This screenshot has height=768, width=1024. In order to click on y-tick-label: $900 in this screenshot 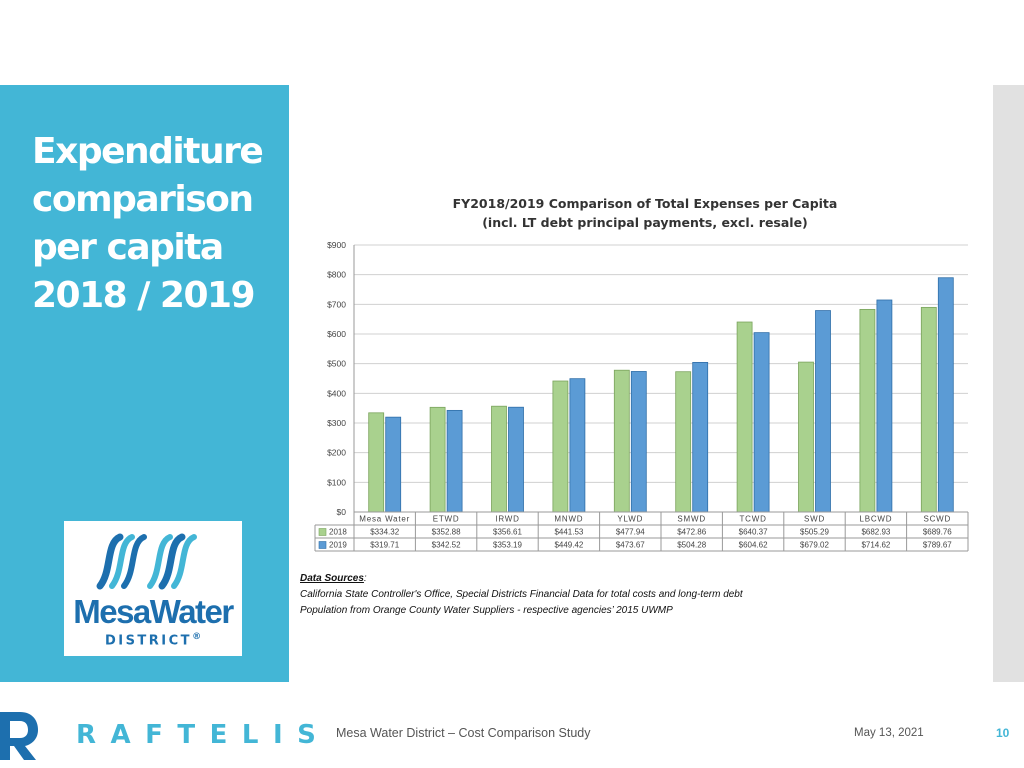, I will do `click(336, 245)`.